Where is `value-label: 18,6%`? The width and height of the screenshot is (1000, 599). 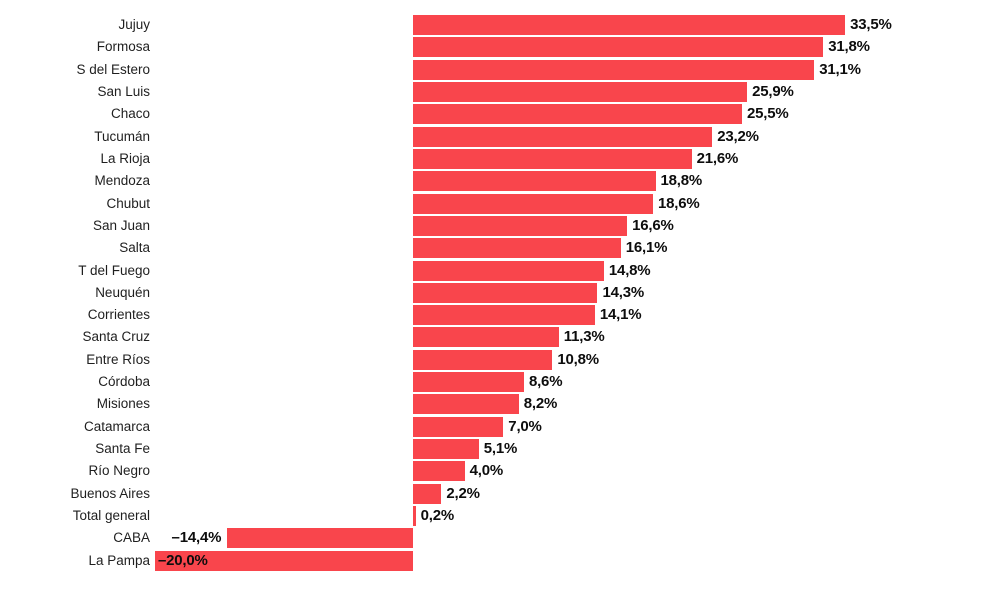 value-label: 18,6% is located at coordinates (678, 203).